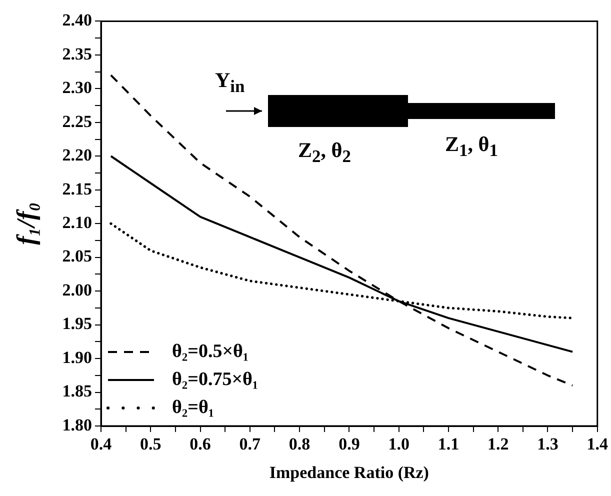 The height and width of the screenshot is (496, 611). I want to click on y-tick-label: 2.35, so click(77, 54).